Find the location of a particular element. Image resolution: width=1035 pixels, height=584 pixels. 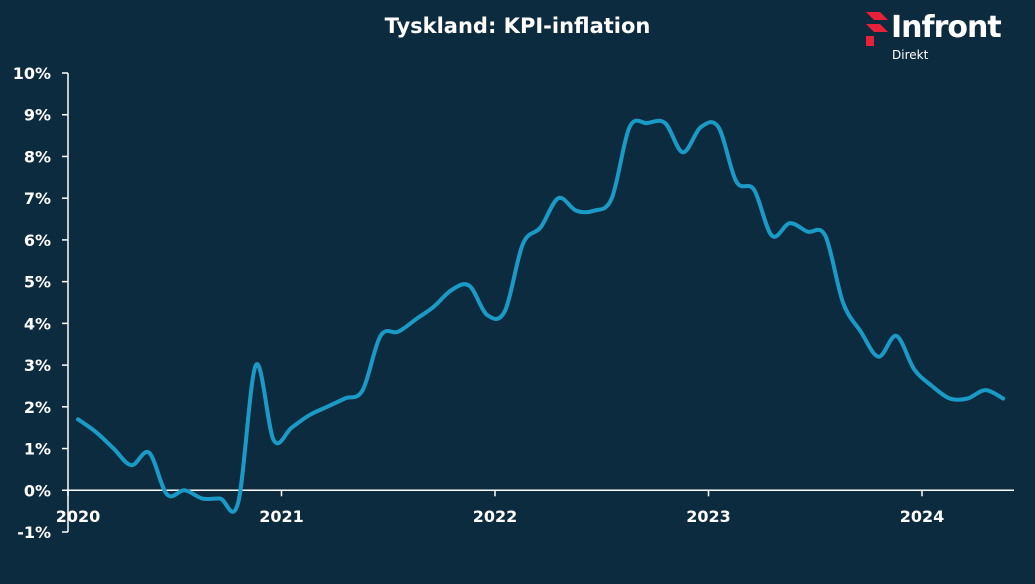

y-tick-label: 7% is located at coordinates (37, 198).